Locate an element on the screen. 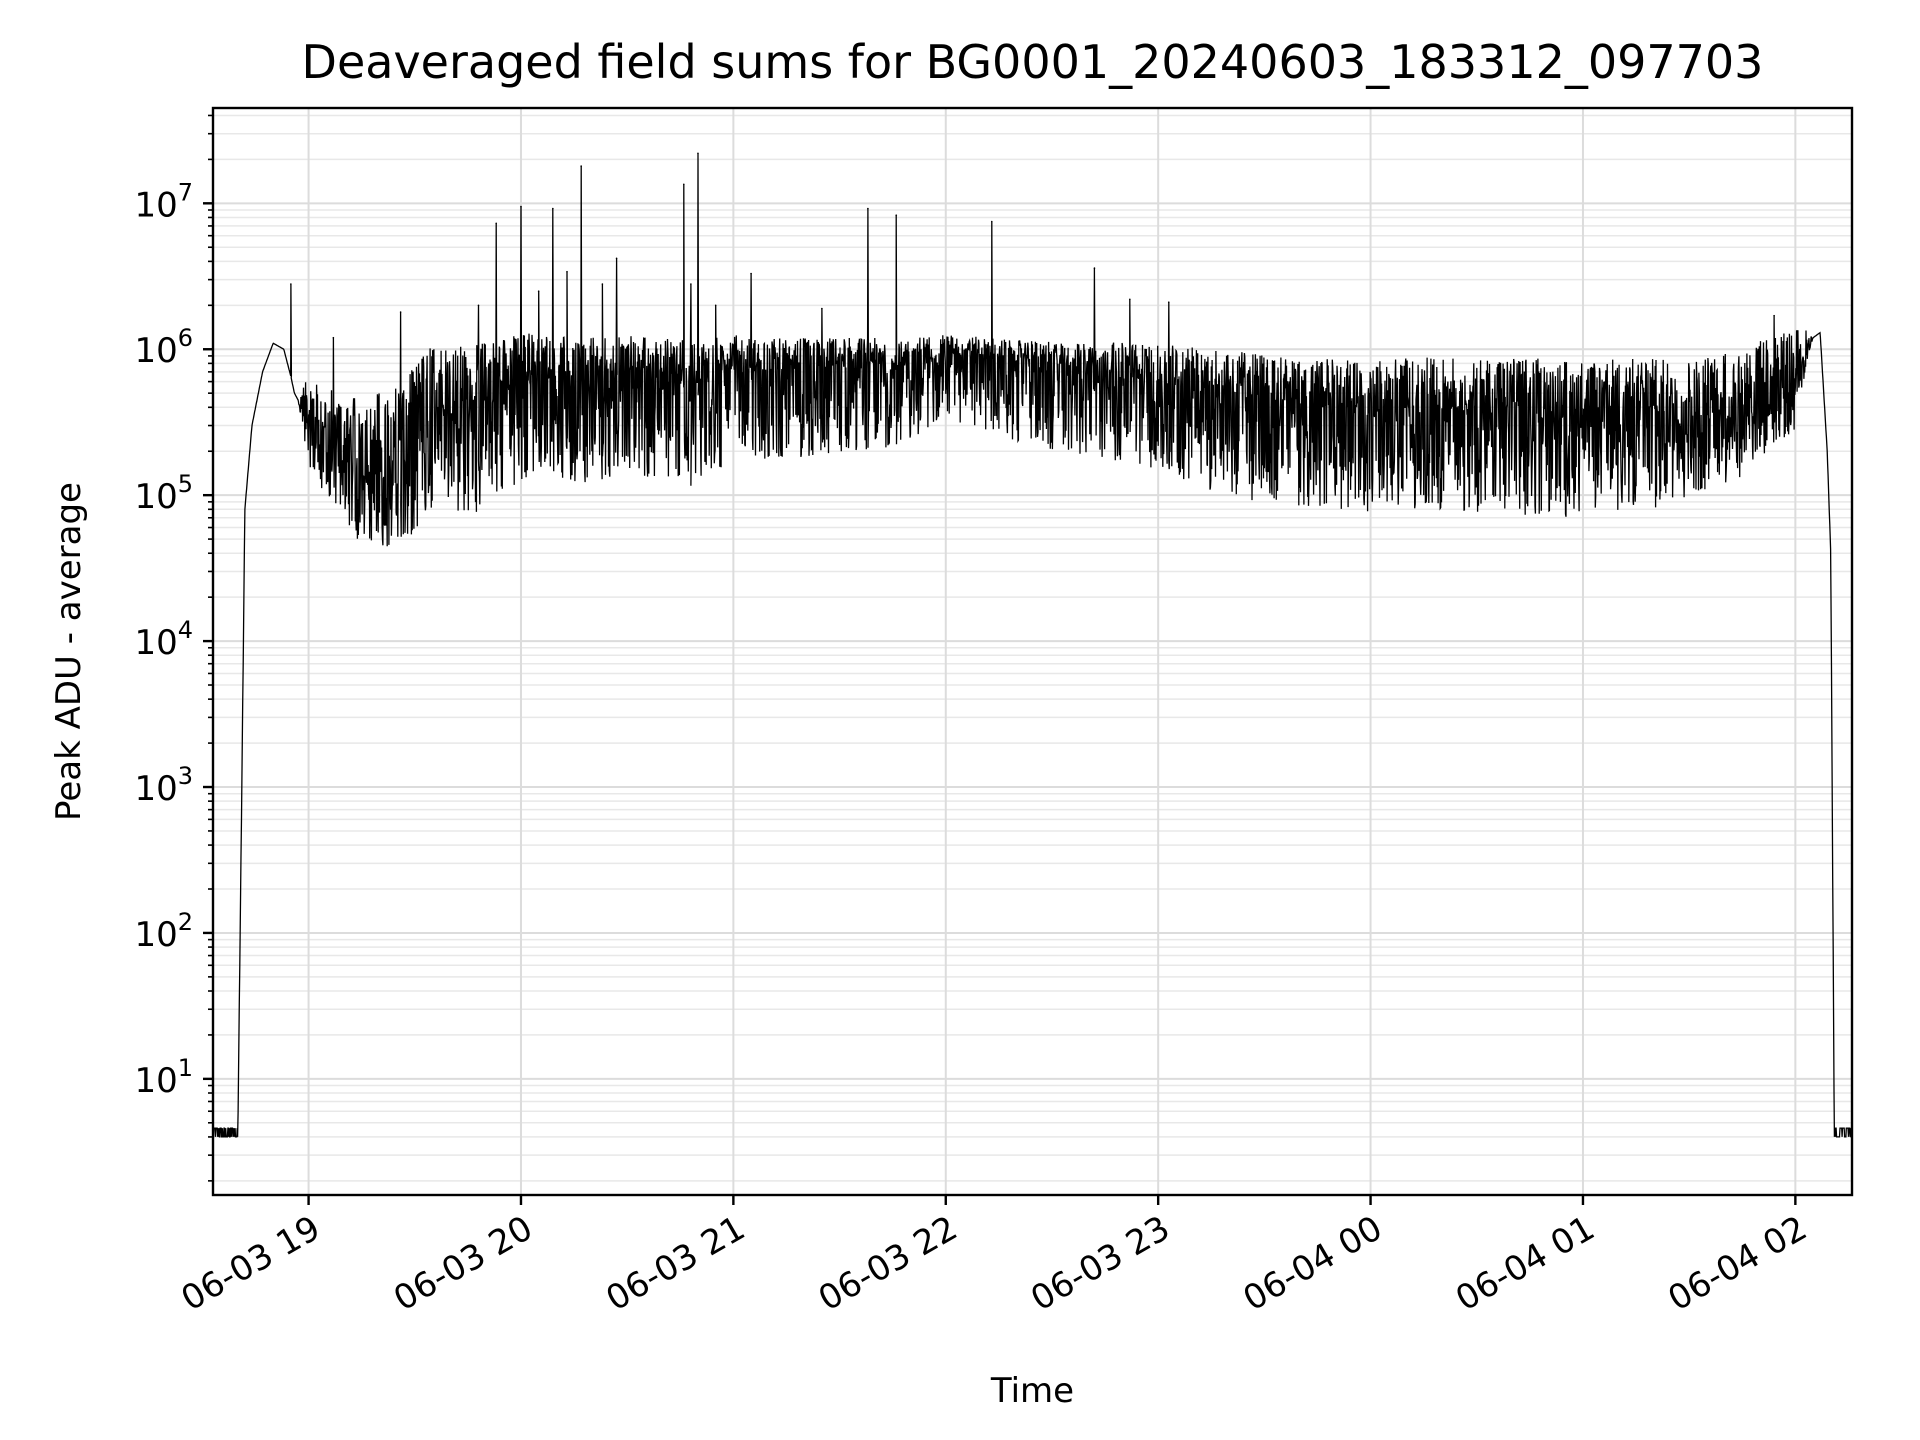 The image size is (1920, 1440). y-tick-label: 10⁴ is located at coordinates (163, 639).